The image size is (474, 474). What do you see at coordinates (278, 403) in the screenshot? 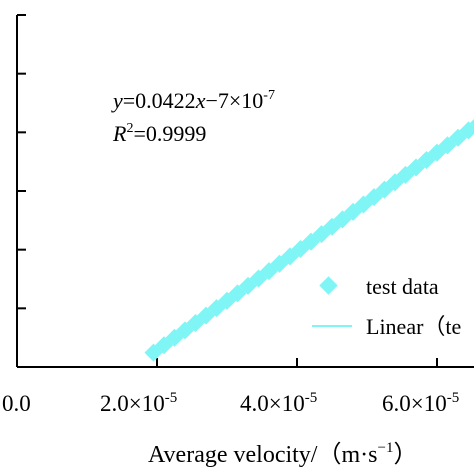
I see `x-tick-label: 4.0×10⁻⁵` at bounding box center [278, 403].